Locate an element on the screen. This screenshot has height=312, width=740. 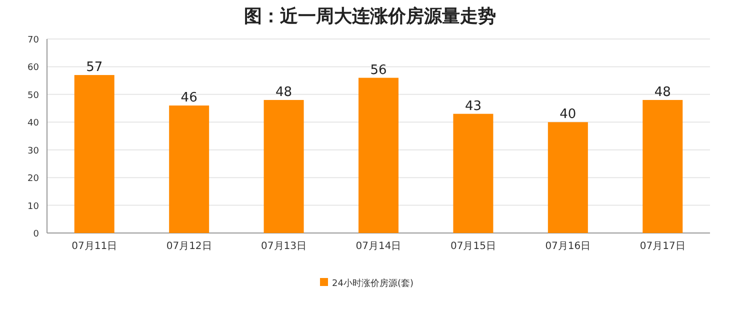
y-tick-label: 0 is located at coordinates (36, 235).